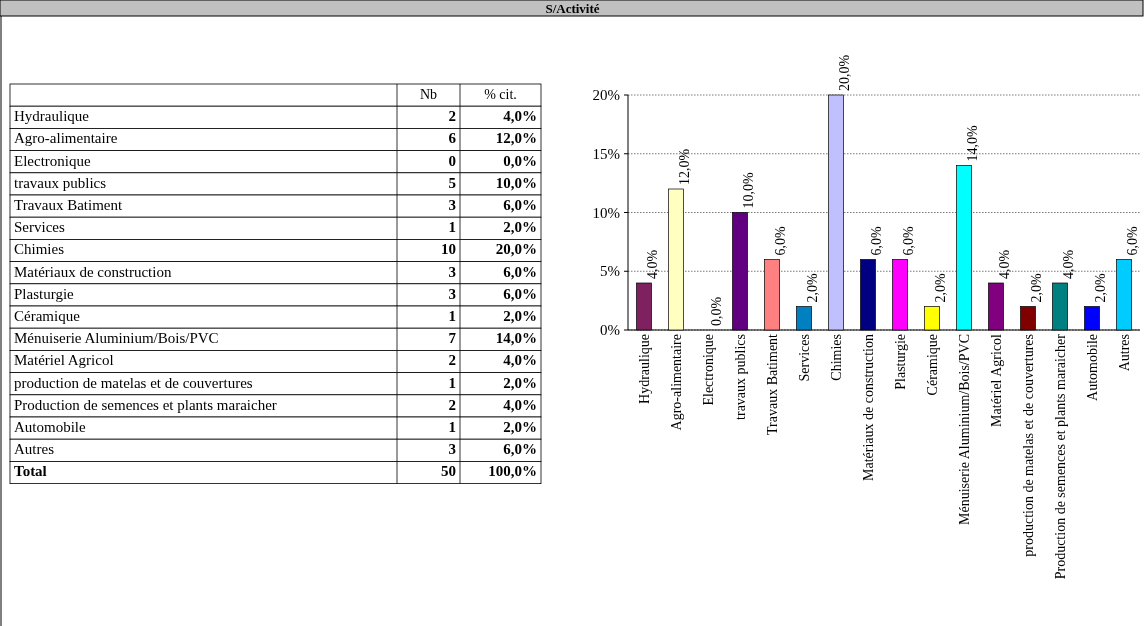  I want to click on x-tick-label: Electronique, so click(708, 370).